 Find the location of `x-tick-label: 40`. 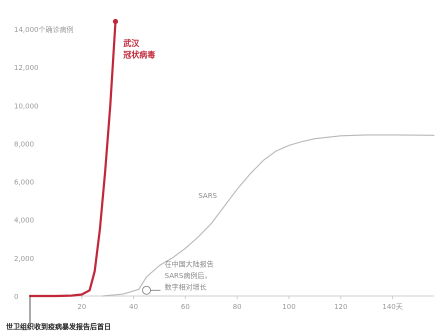

x-tick-label: 40 is located at coordinates (133, 307).